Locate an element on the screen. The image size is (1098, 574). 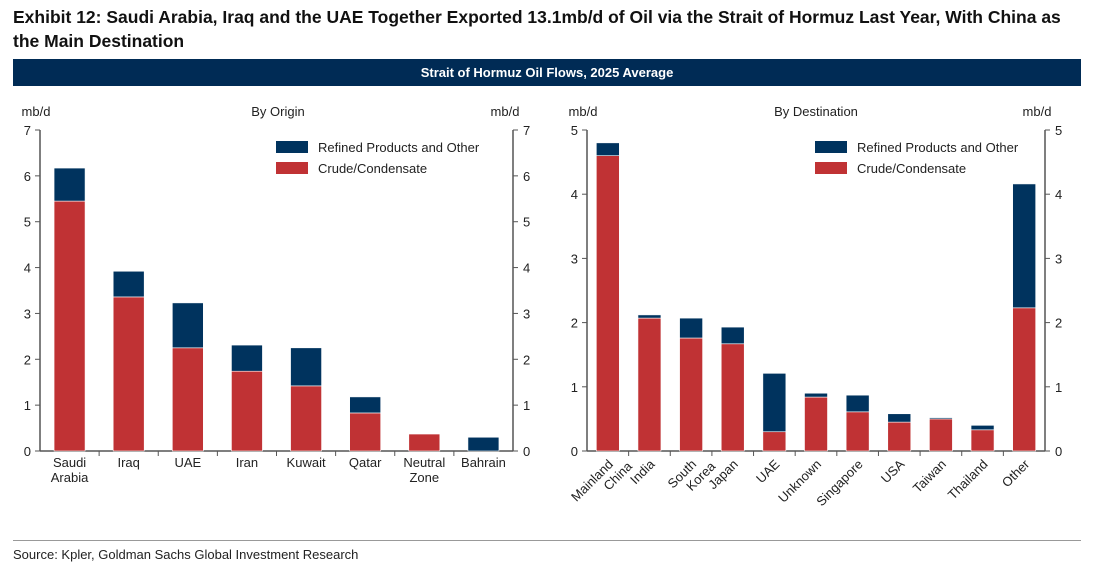
destination-category-label: USA is located at coordinates (893, 471).